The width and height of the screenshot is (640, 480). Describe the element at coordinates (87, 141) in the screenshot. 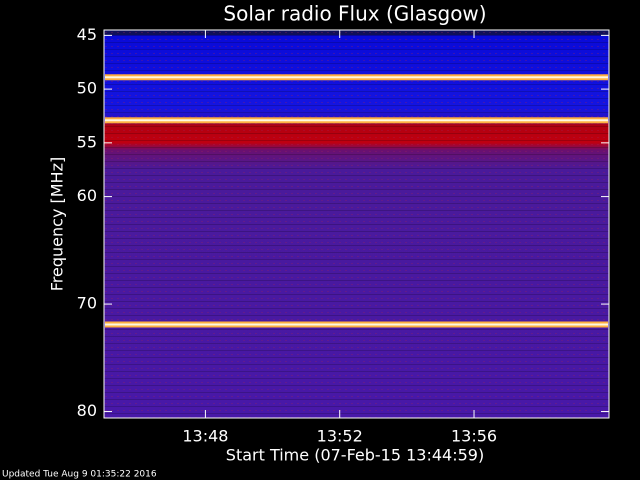

I see `y-tick-label: 55` at that location.